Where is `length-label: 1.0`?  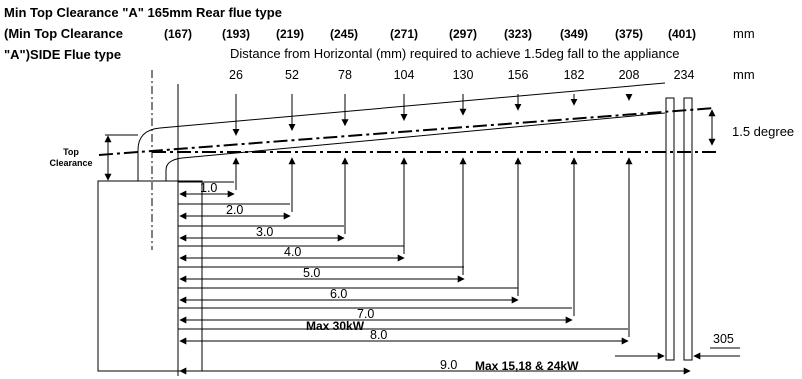
length-label: 1.0 is located at coordinates (208, 188).